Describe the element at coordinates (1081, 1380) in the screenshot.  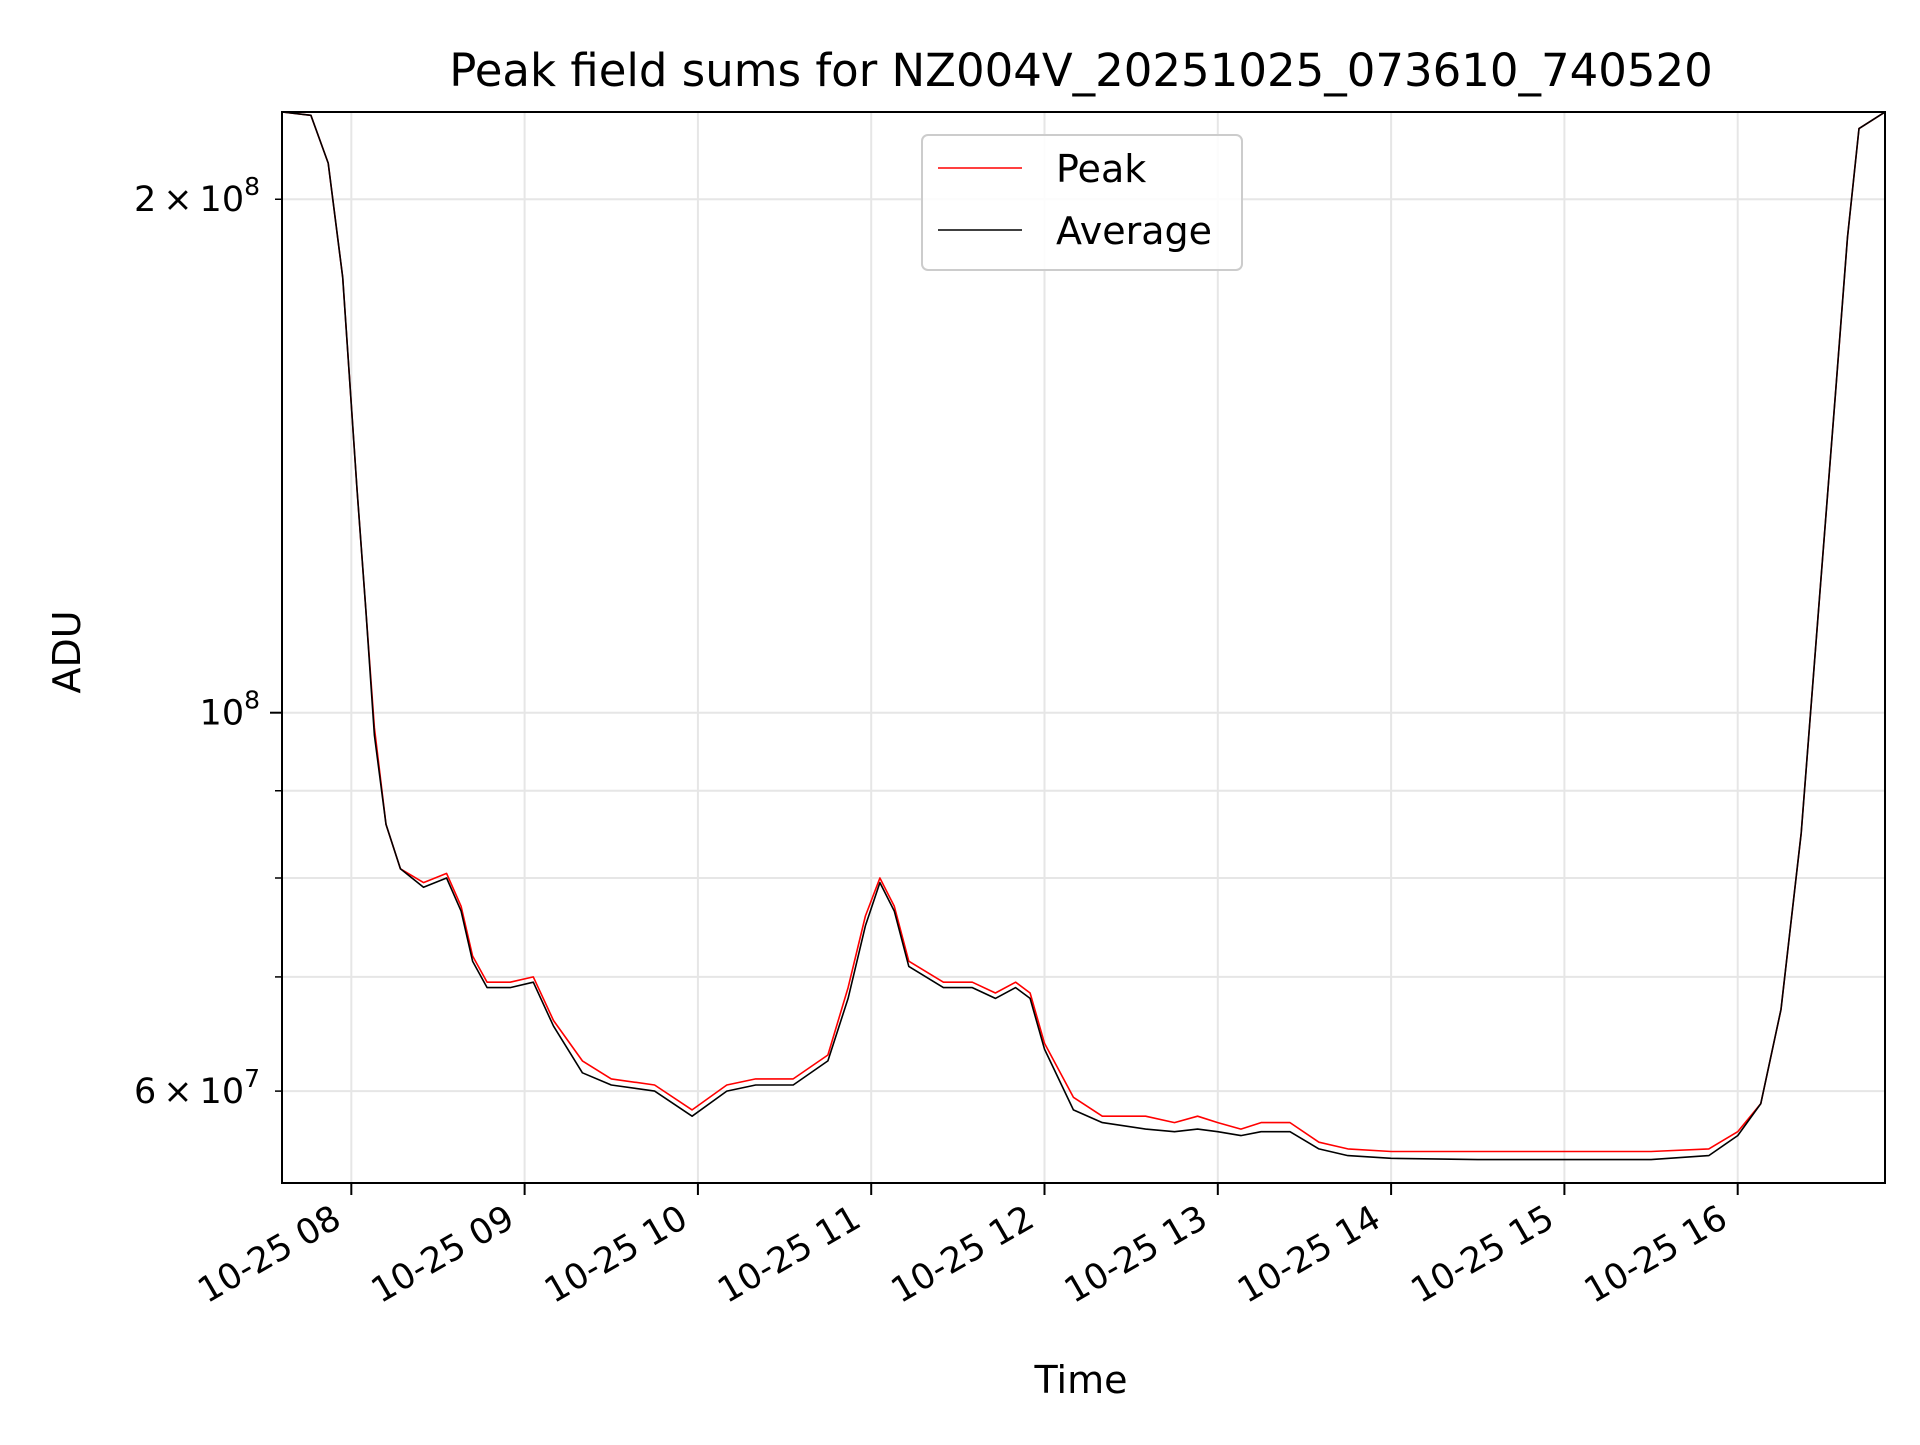
I see `x-axis-label: Time` at that location.